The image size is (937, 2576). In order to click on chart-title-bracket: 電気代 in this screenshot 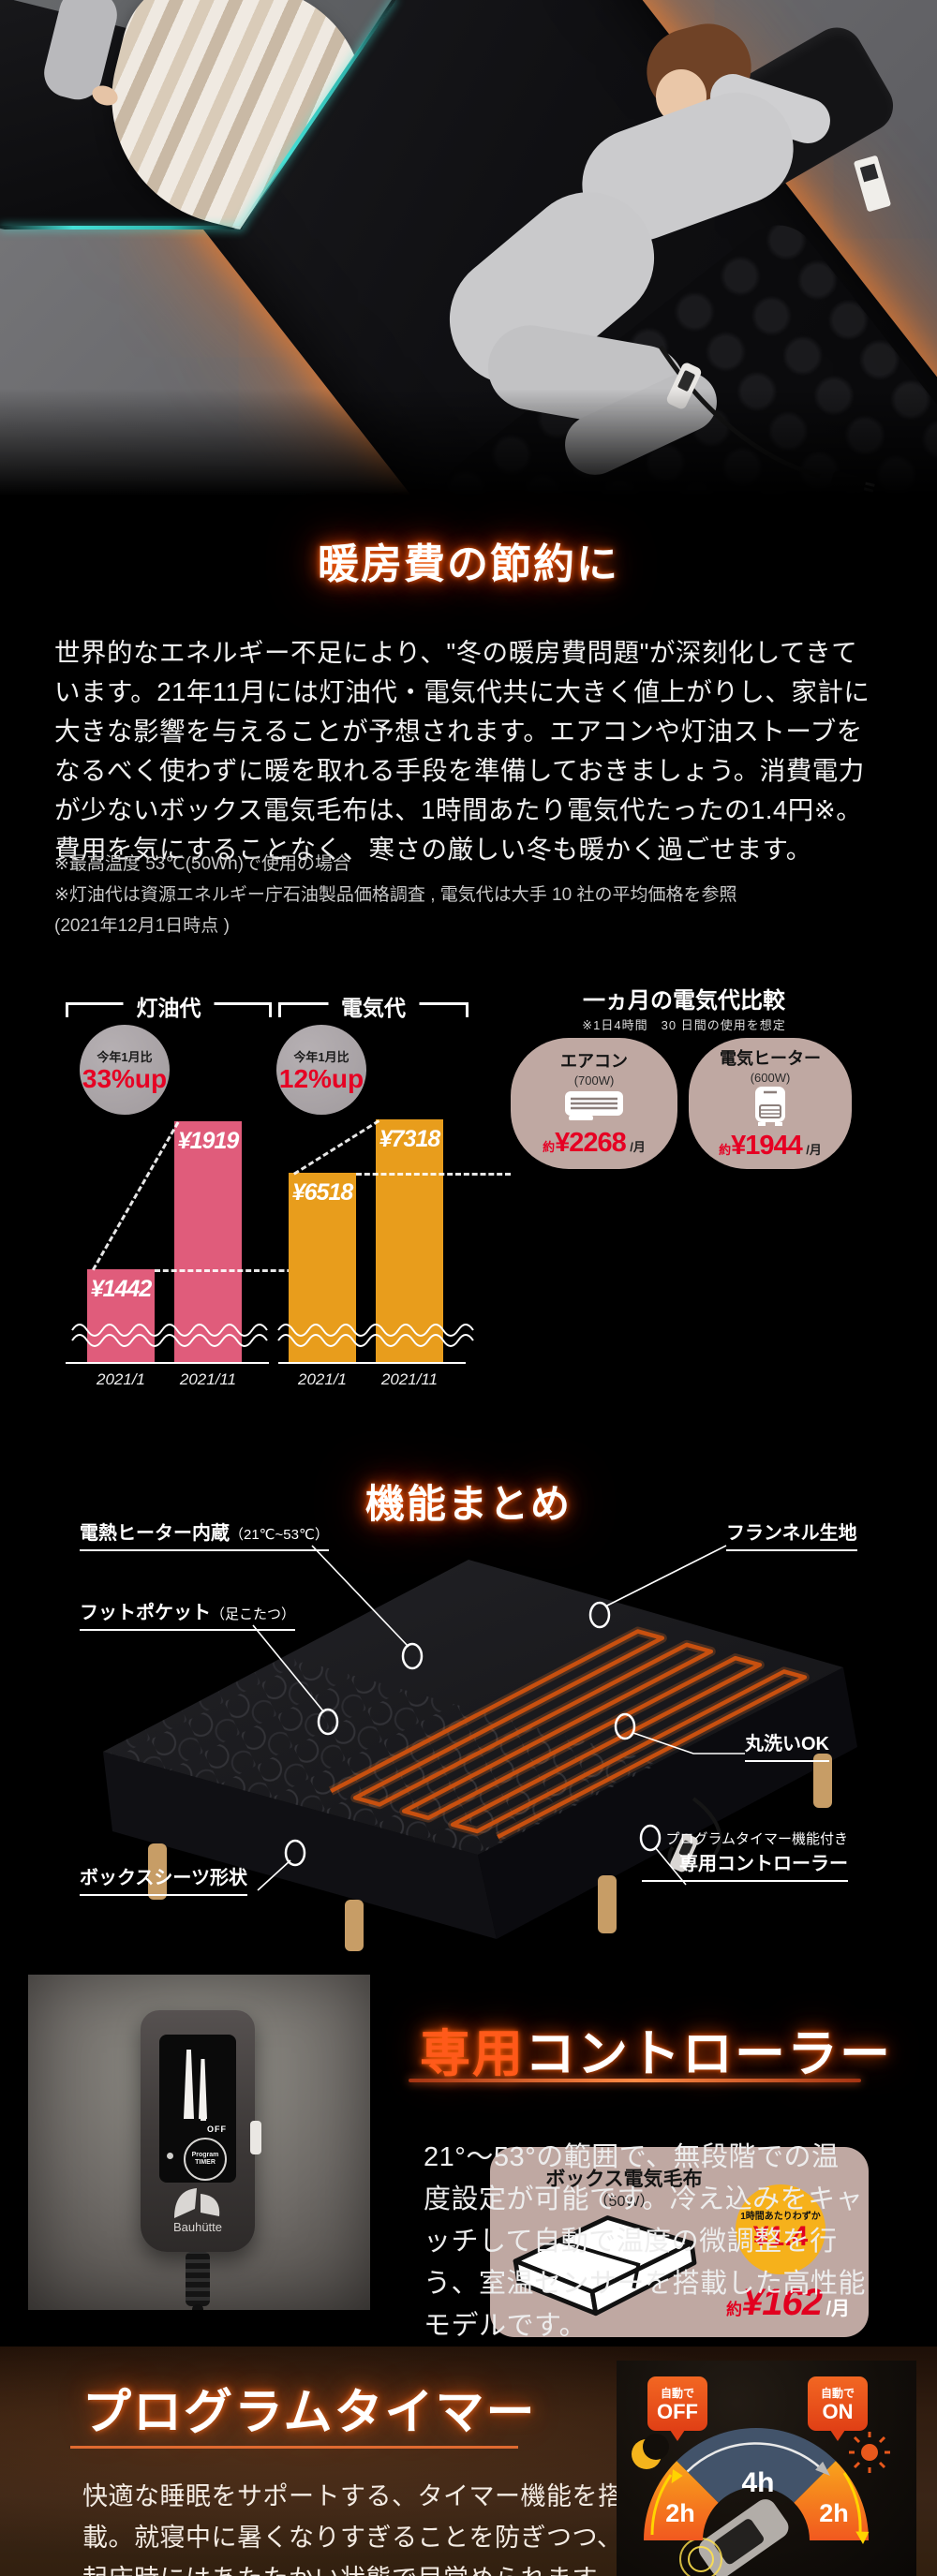, I will do `click(373, 1006)`.